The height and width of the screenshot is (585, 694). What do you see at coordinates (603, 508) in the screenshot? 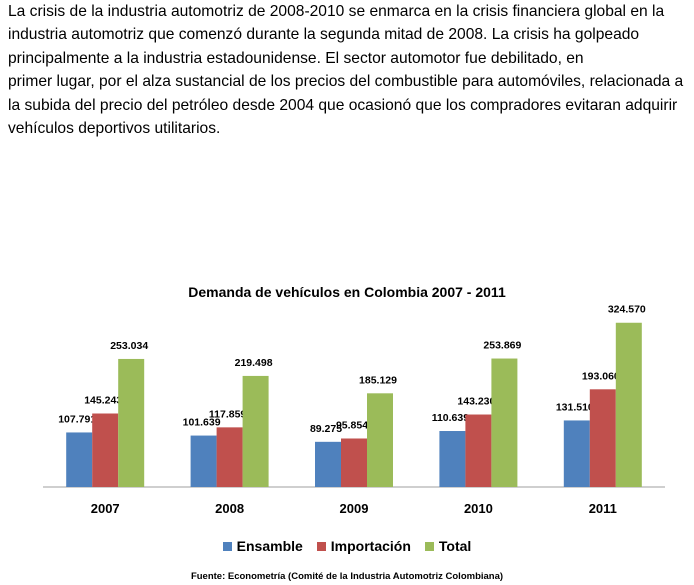
I see `x-tick-label: 2011` at bounding box center [603, 508].